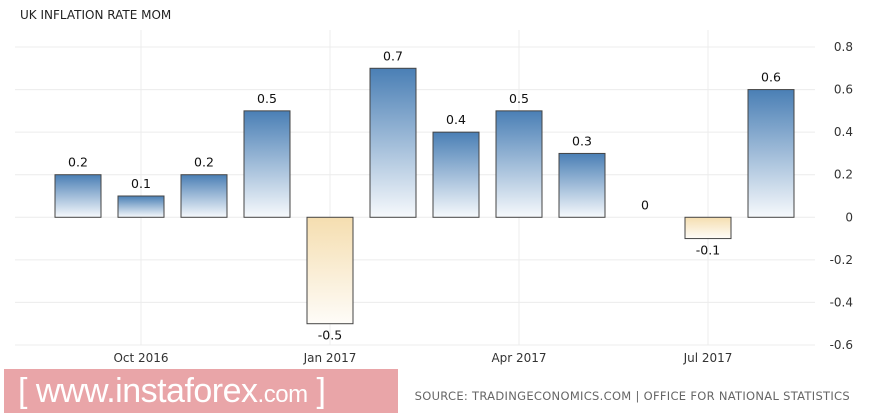 The height and width of the screenshot is (414, 895). I want to click on data-label: 0, so click(645, 204).